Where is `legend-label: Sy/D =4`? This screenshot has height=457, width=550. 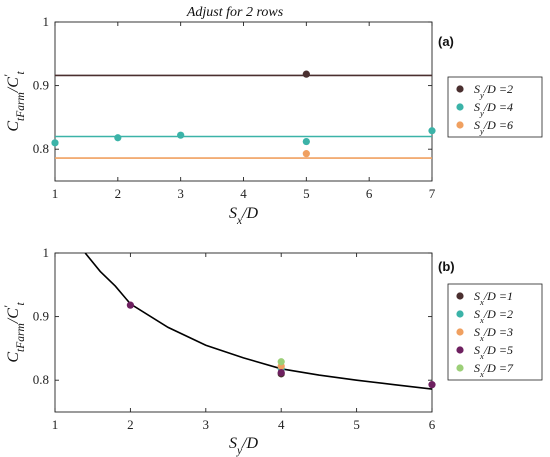
legend-label: Sy/D =4 is located at coordinates (493, 109).